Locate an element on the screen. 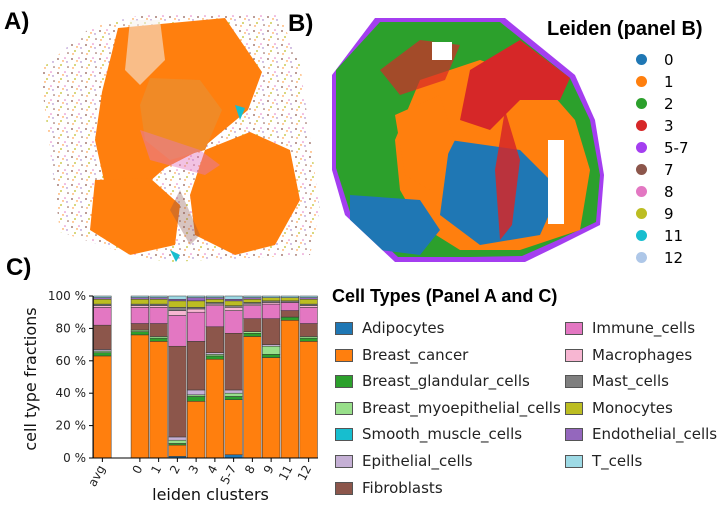  cell-types-legend-title: Cell Types (Panel A and C) is located at coordinates (445, 296).